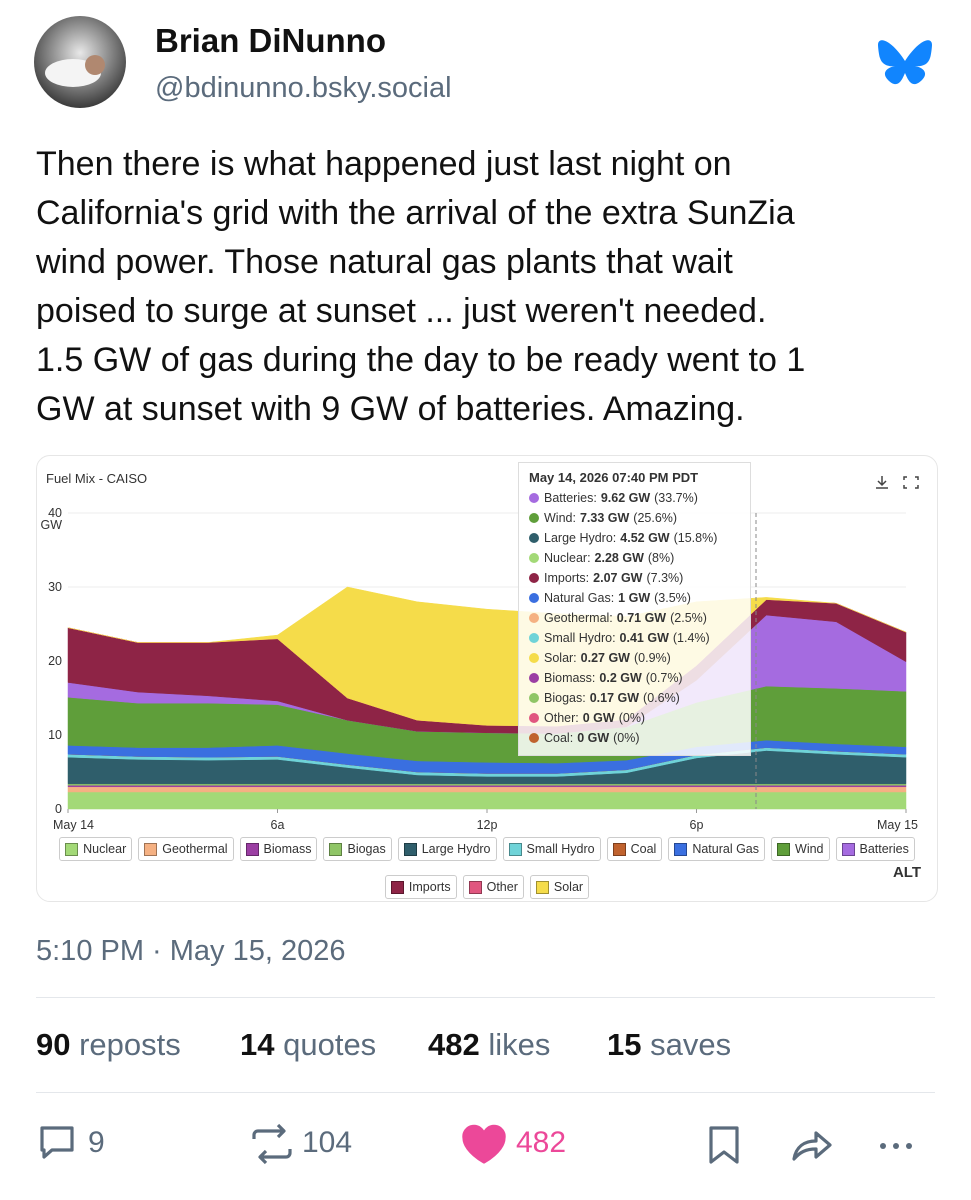 This screenshot has width=971, height=1200. What do you see at coordinates (661, 698) in the screenshot?
I see `tooltip-share: (0.6%)` at bounding box center [661, 698].